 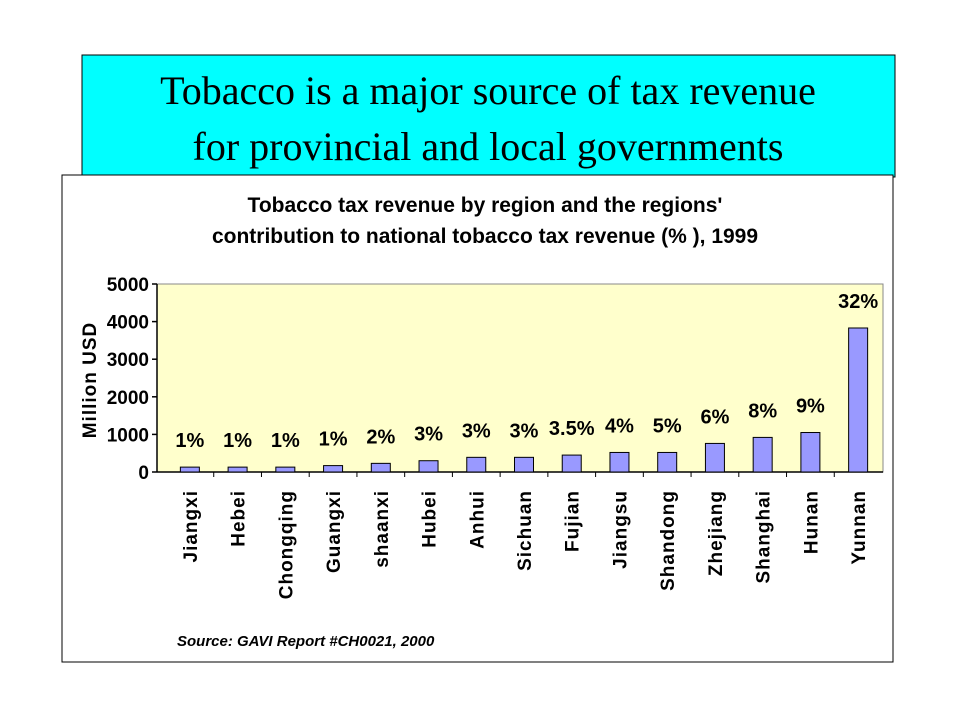 What do you see at coordinates (143, 473) in the screenshot?
I see `y-tick-label: 0` at bounding box center [143, 473].